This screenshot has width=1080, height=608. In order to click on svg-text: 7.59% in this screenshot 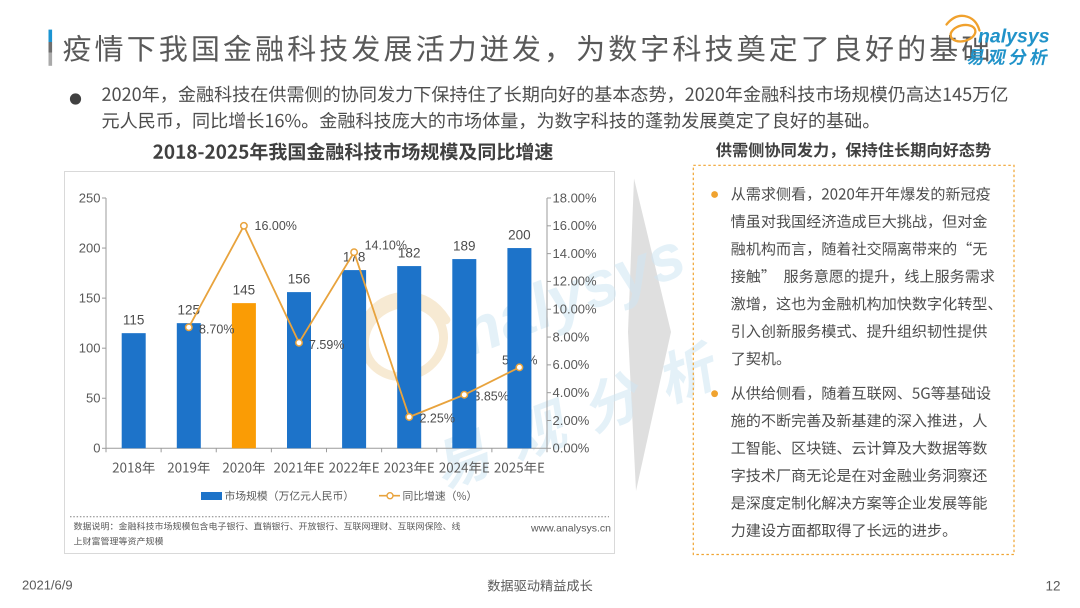, I will do `click(326, 345)`.